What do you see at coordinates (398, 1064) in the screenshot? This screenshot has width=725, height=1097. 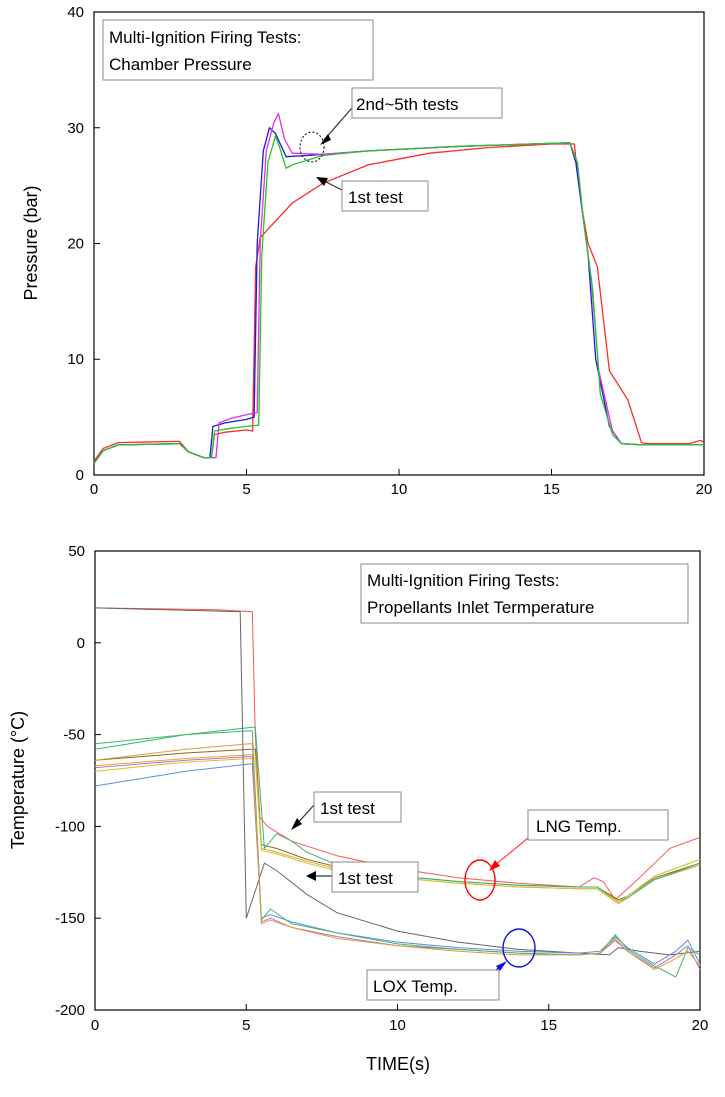 I see `temperature-x-axis-label: TIME(s)` at bounding box center [398, 1064].